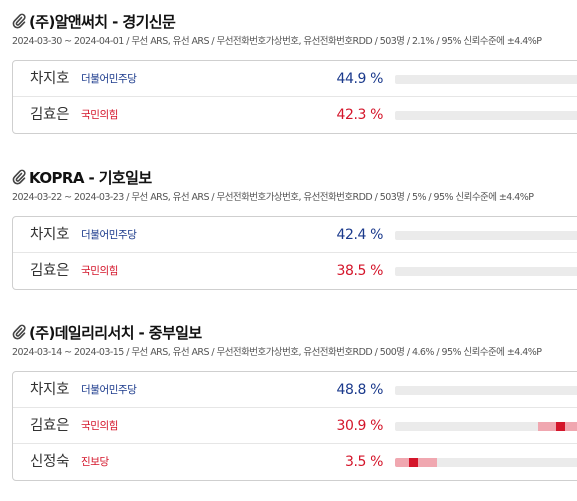 This screenshot has width=577, height=501. Describe the element at coordinates (295, 79) in the screenshot. I see `candidate-row: 차지호 더불어민주당 44.9 %` at that location.